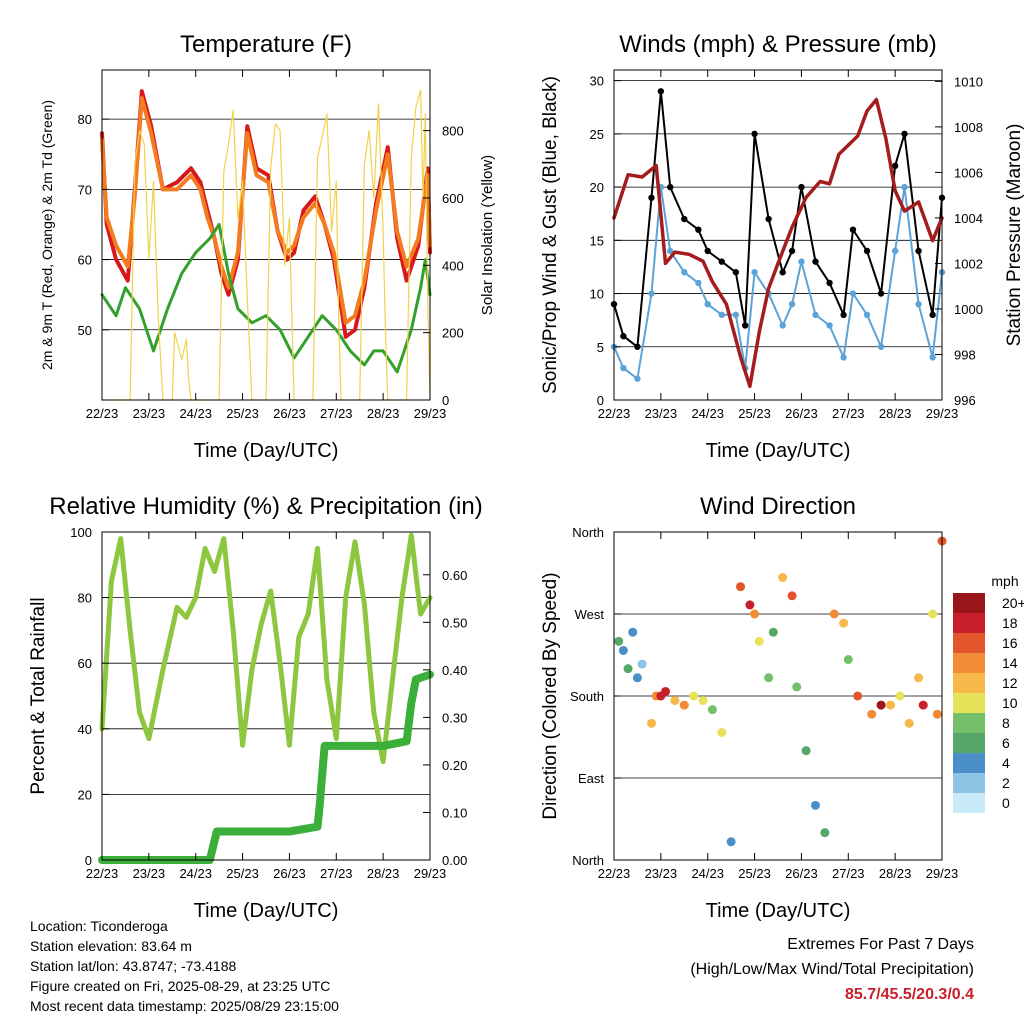 The width and height of the screenshot is (1024, 1024). Describe the element at coordinates (487, 235) in the screenshot. I see `y-axis-label-right: Solar Insolation (Yellow)` at that location.